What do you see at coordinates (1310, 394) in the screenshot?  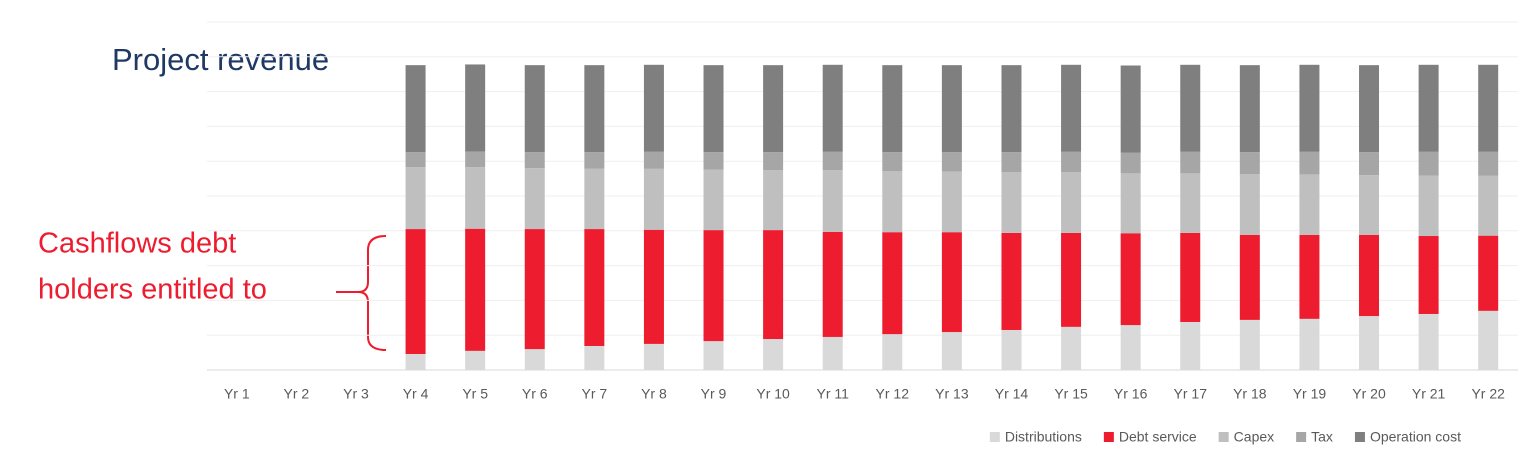 I see `x-tick-label: Yr 19` at bounding box center [1310, 394].